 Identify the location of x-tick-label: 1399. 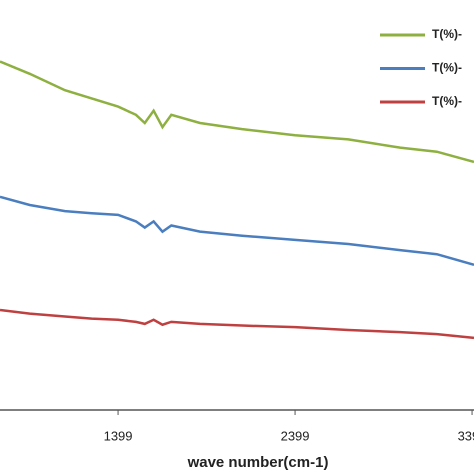
(118, 435).